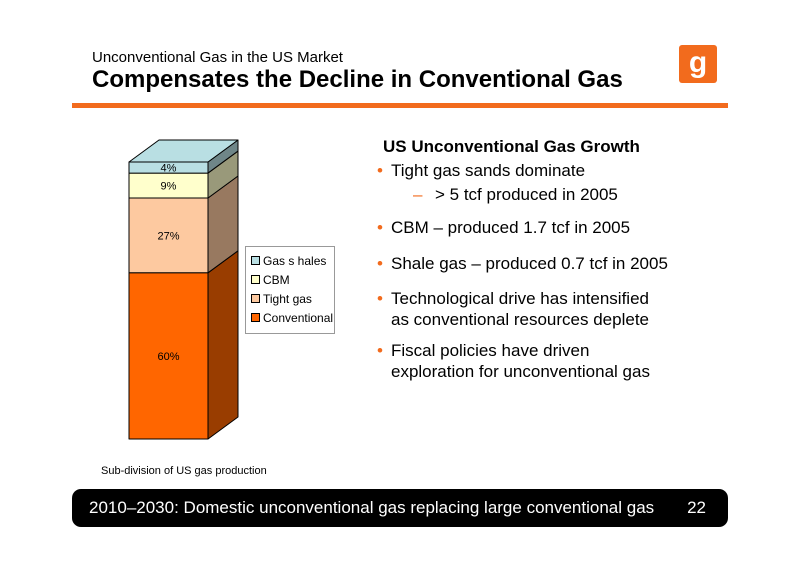 The width and height of the screenshot is (800, 565). I want to click on bullet-text: Tight gas sands dominate, so click(488, 170).